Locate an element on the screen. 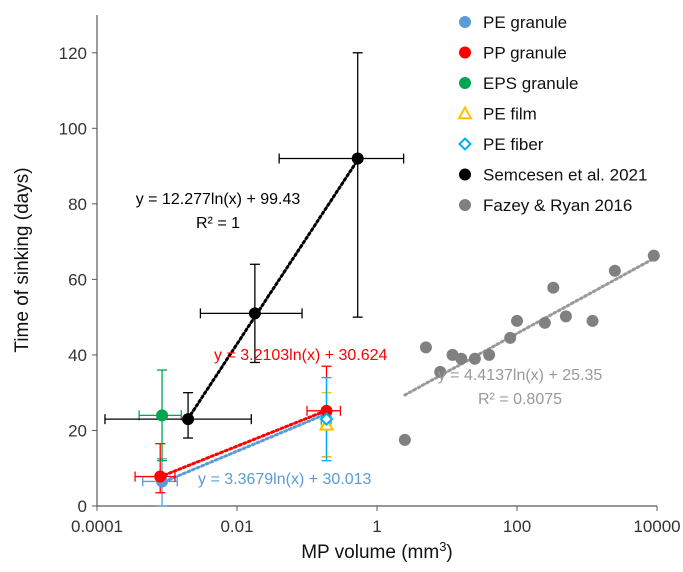 The width and height of the screenshot is (683, 572). trendline-equation: y = 3.3679ln(x) + 30.013 is located at coordinates (285, 479).